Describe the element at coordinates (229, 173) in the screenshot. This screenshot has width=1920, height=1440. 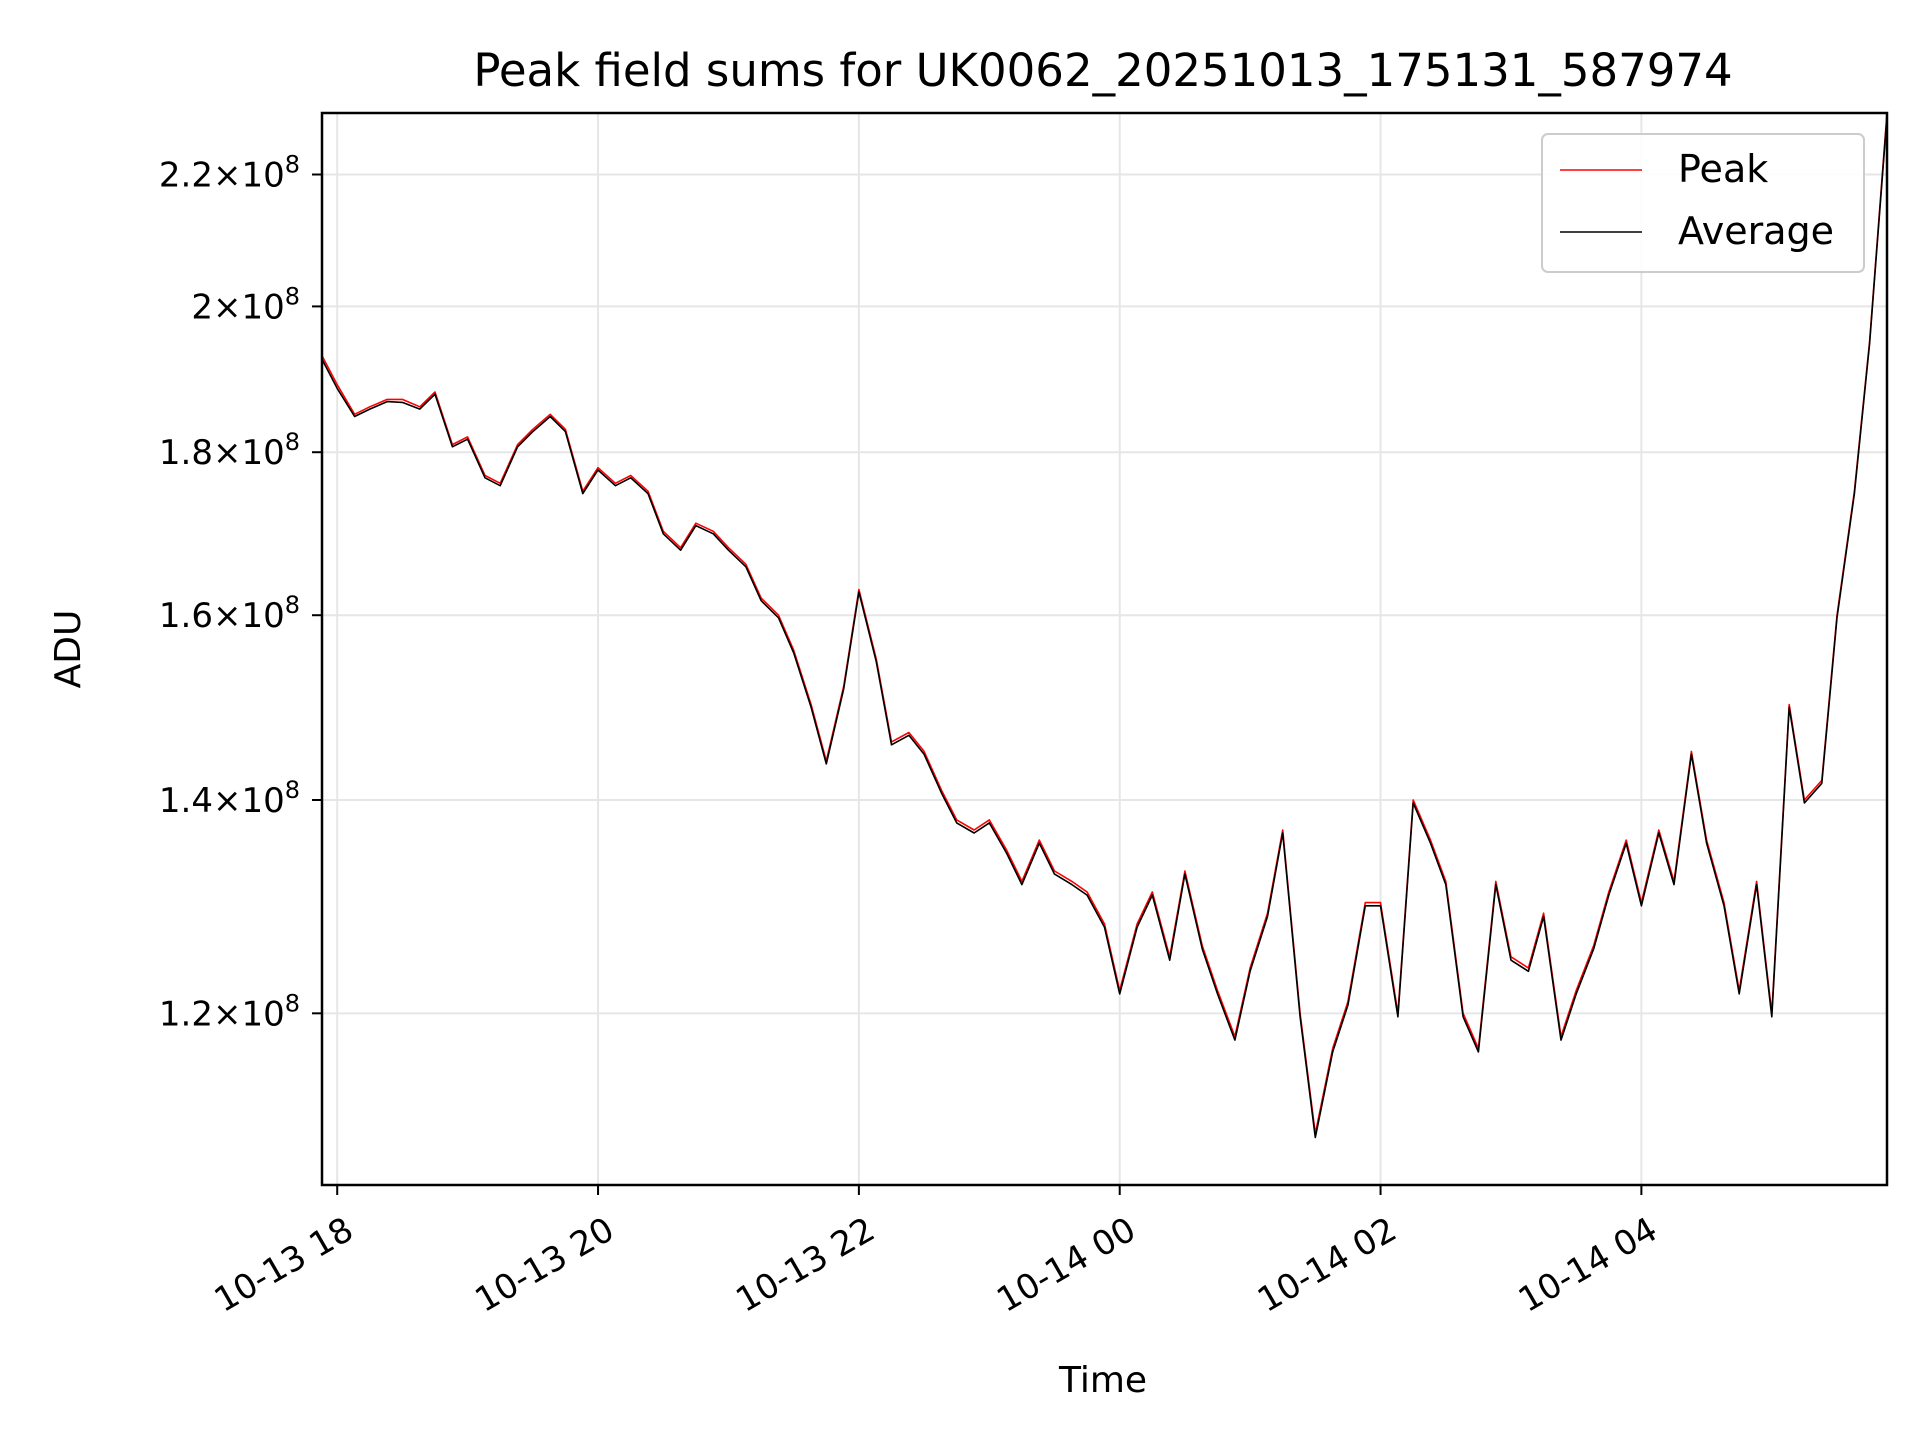
I see `y-tick-label: 2.2×108` at that location.